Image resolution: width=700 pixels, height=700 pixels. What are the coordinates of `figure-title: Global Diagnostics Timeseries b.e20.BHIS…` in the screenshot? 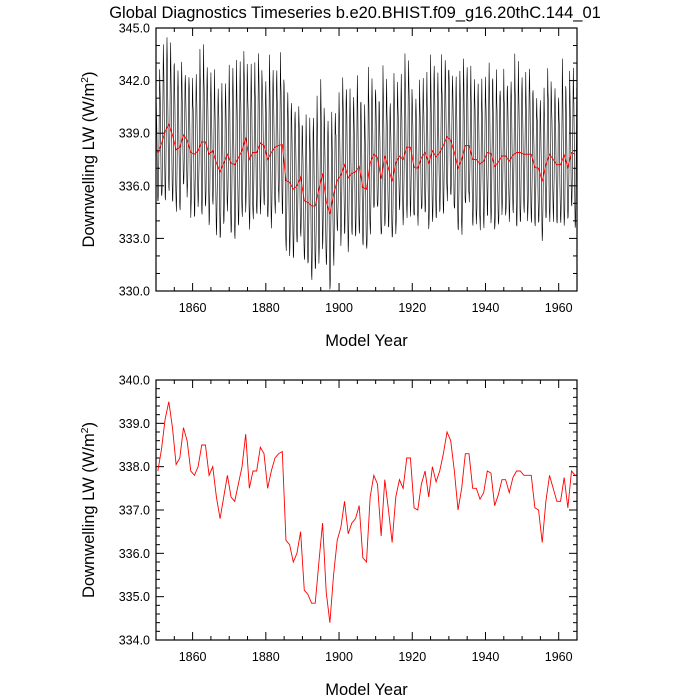 It's located at (355, 13).